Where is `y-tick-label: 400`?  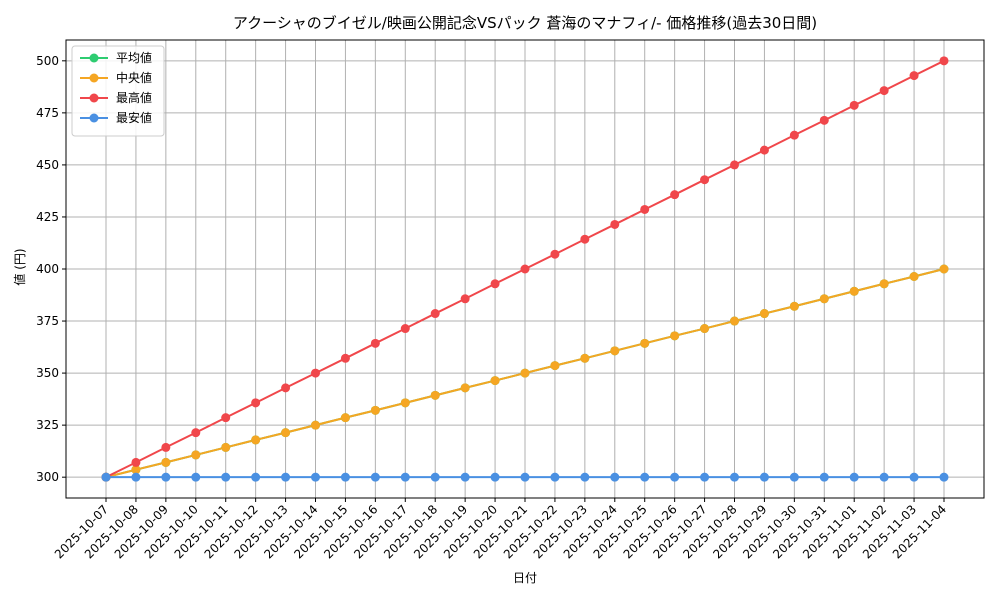
y-tick-label: 400 is located at coordinates (47, 269).